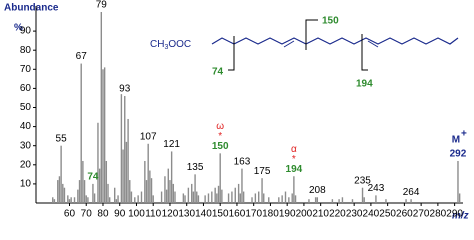  What do you see at coordinates (62, 138) in the screenshot?
I see `peak-label: 55` at bounding box center [62, 138].